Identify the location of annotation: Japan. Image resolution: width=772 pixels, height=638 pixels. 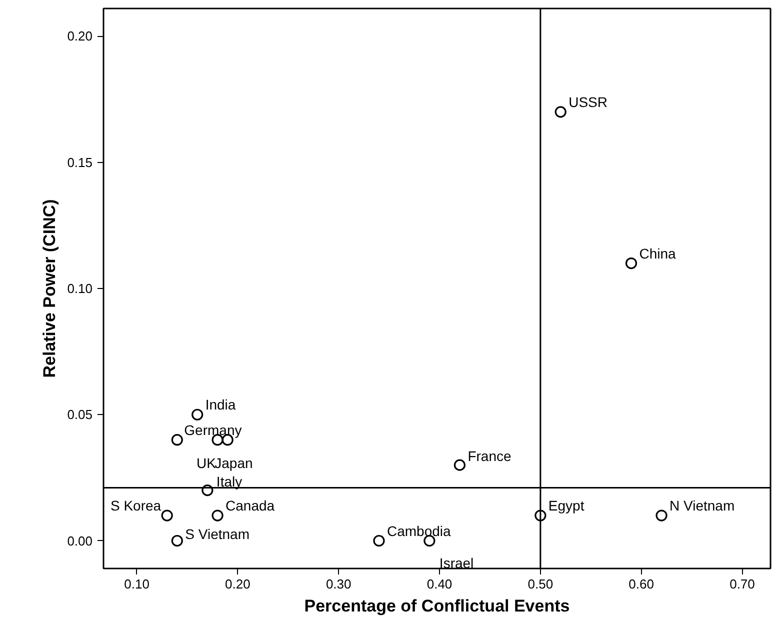
(233, 462).